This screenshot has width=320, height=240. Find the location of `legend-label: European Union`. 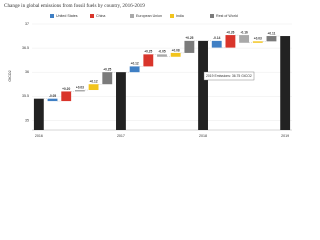

legend-label: European Union is located at coordinates (149, 16).